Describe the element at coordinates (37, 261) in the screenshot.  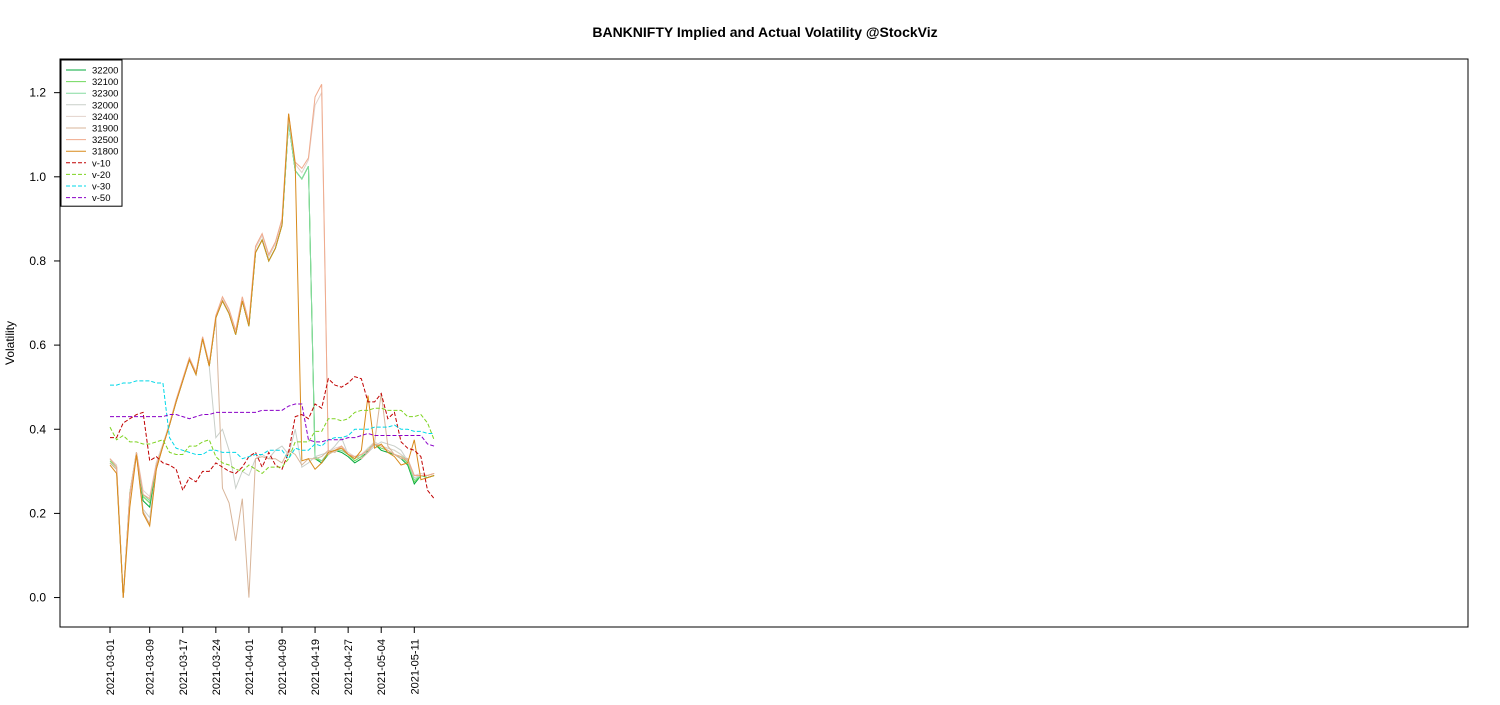
I see `y-tick-label: 0.8` at that location.